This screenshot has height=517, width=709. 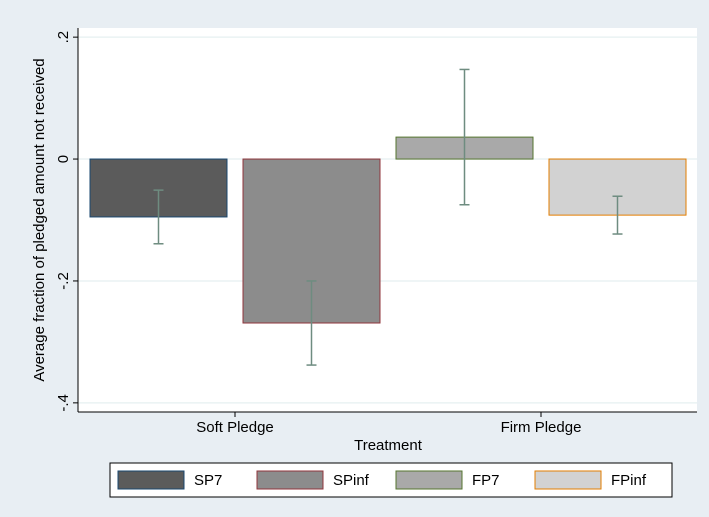 I want to click on y-tick-label: -.4, so click(x=63, y=403).